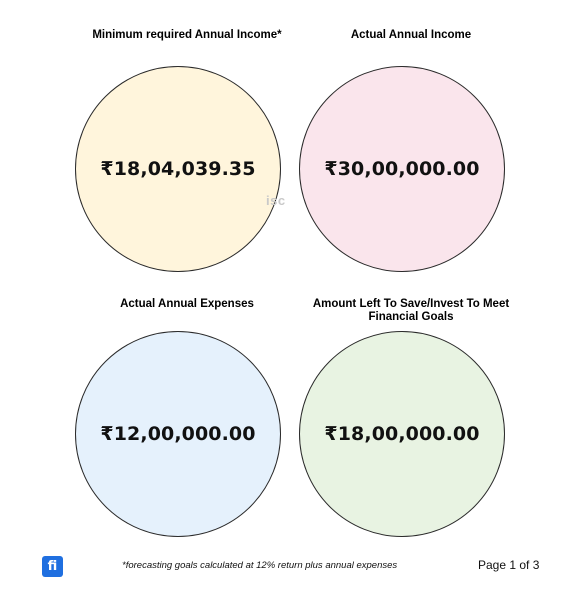 The height and width of the screenshot is (599, 576). I want to click on amount-value: ₹30,00,000.00, so click(402, 169).